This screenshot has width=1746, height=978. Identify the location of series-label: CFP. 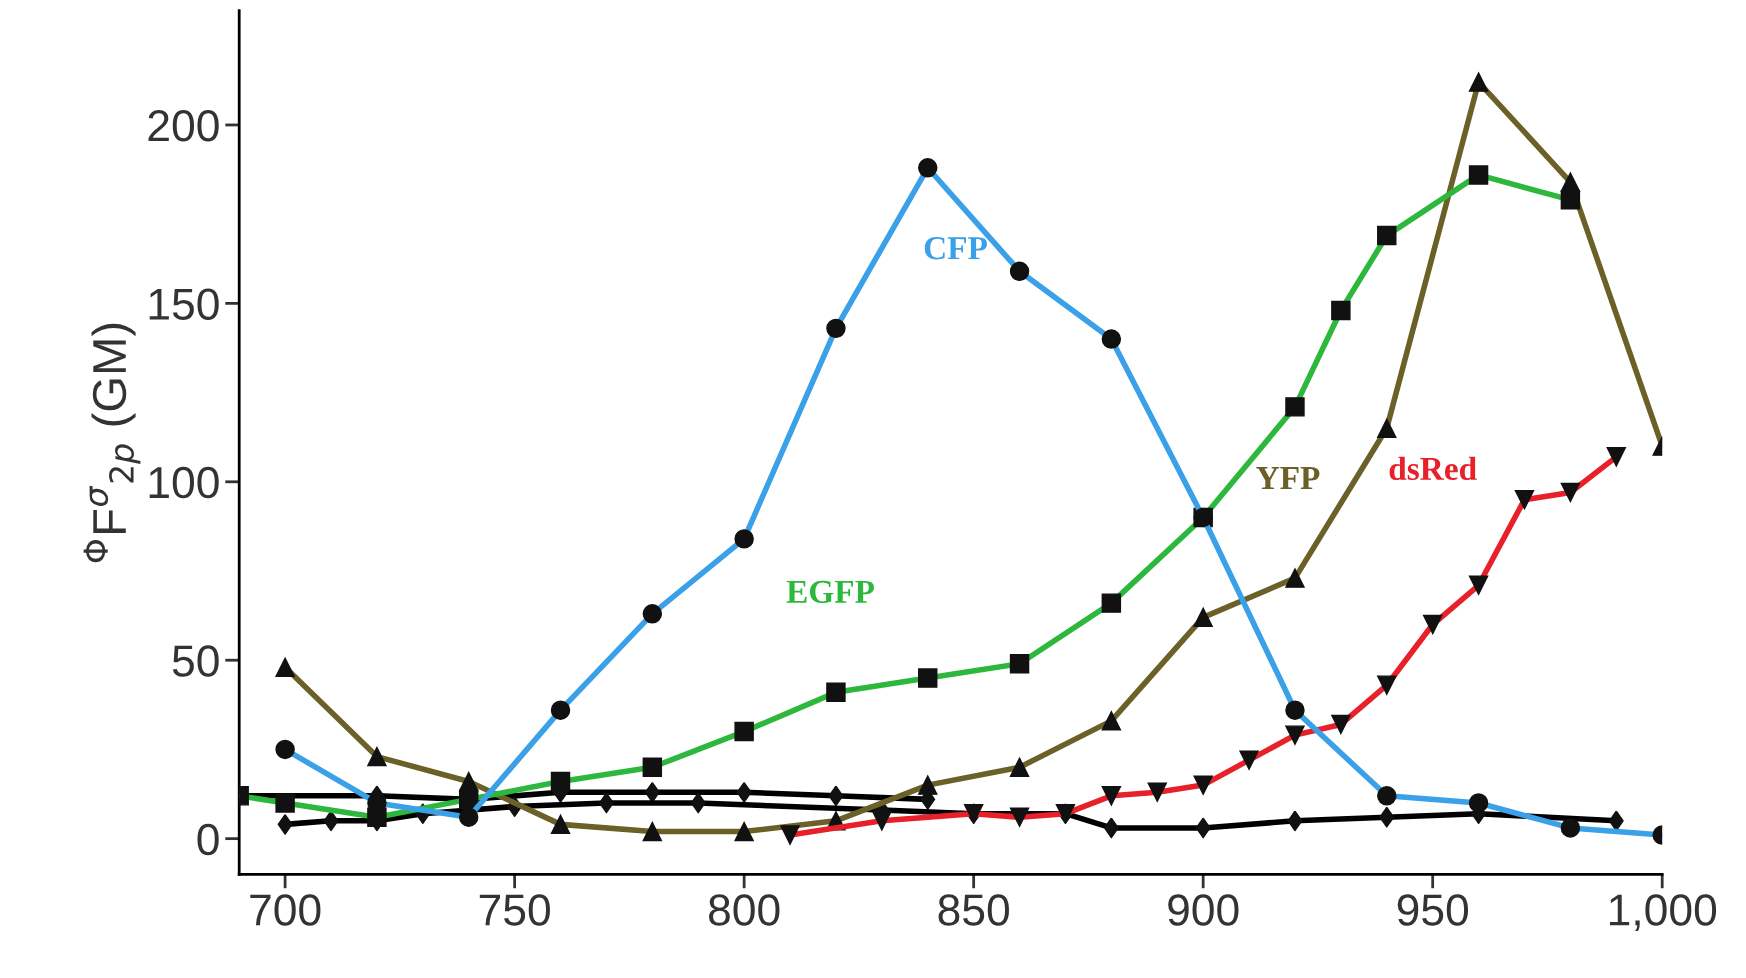
(955, 248).